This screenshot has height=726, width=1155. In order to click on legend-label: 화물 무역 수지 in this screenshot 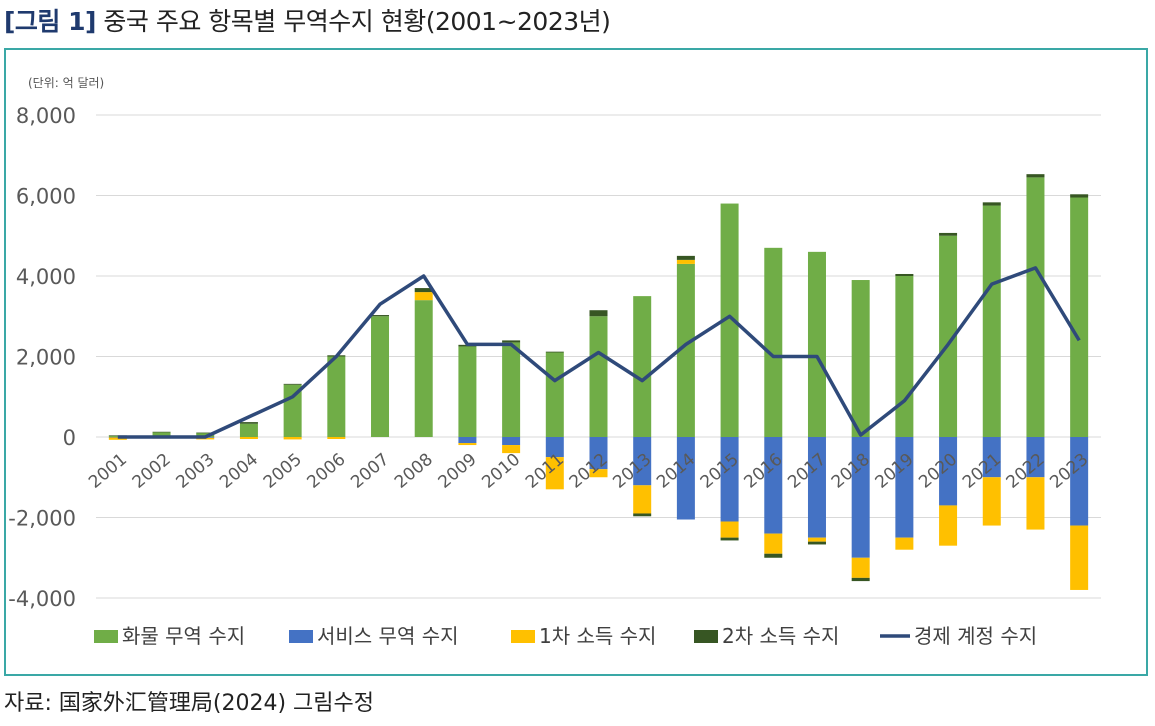, I will do `click(183, 636)`.